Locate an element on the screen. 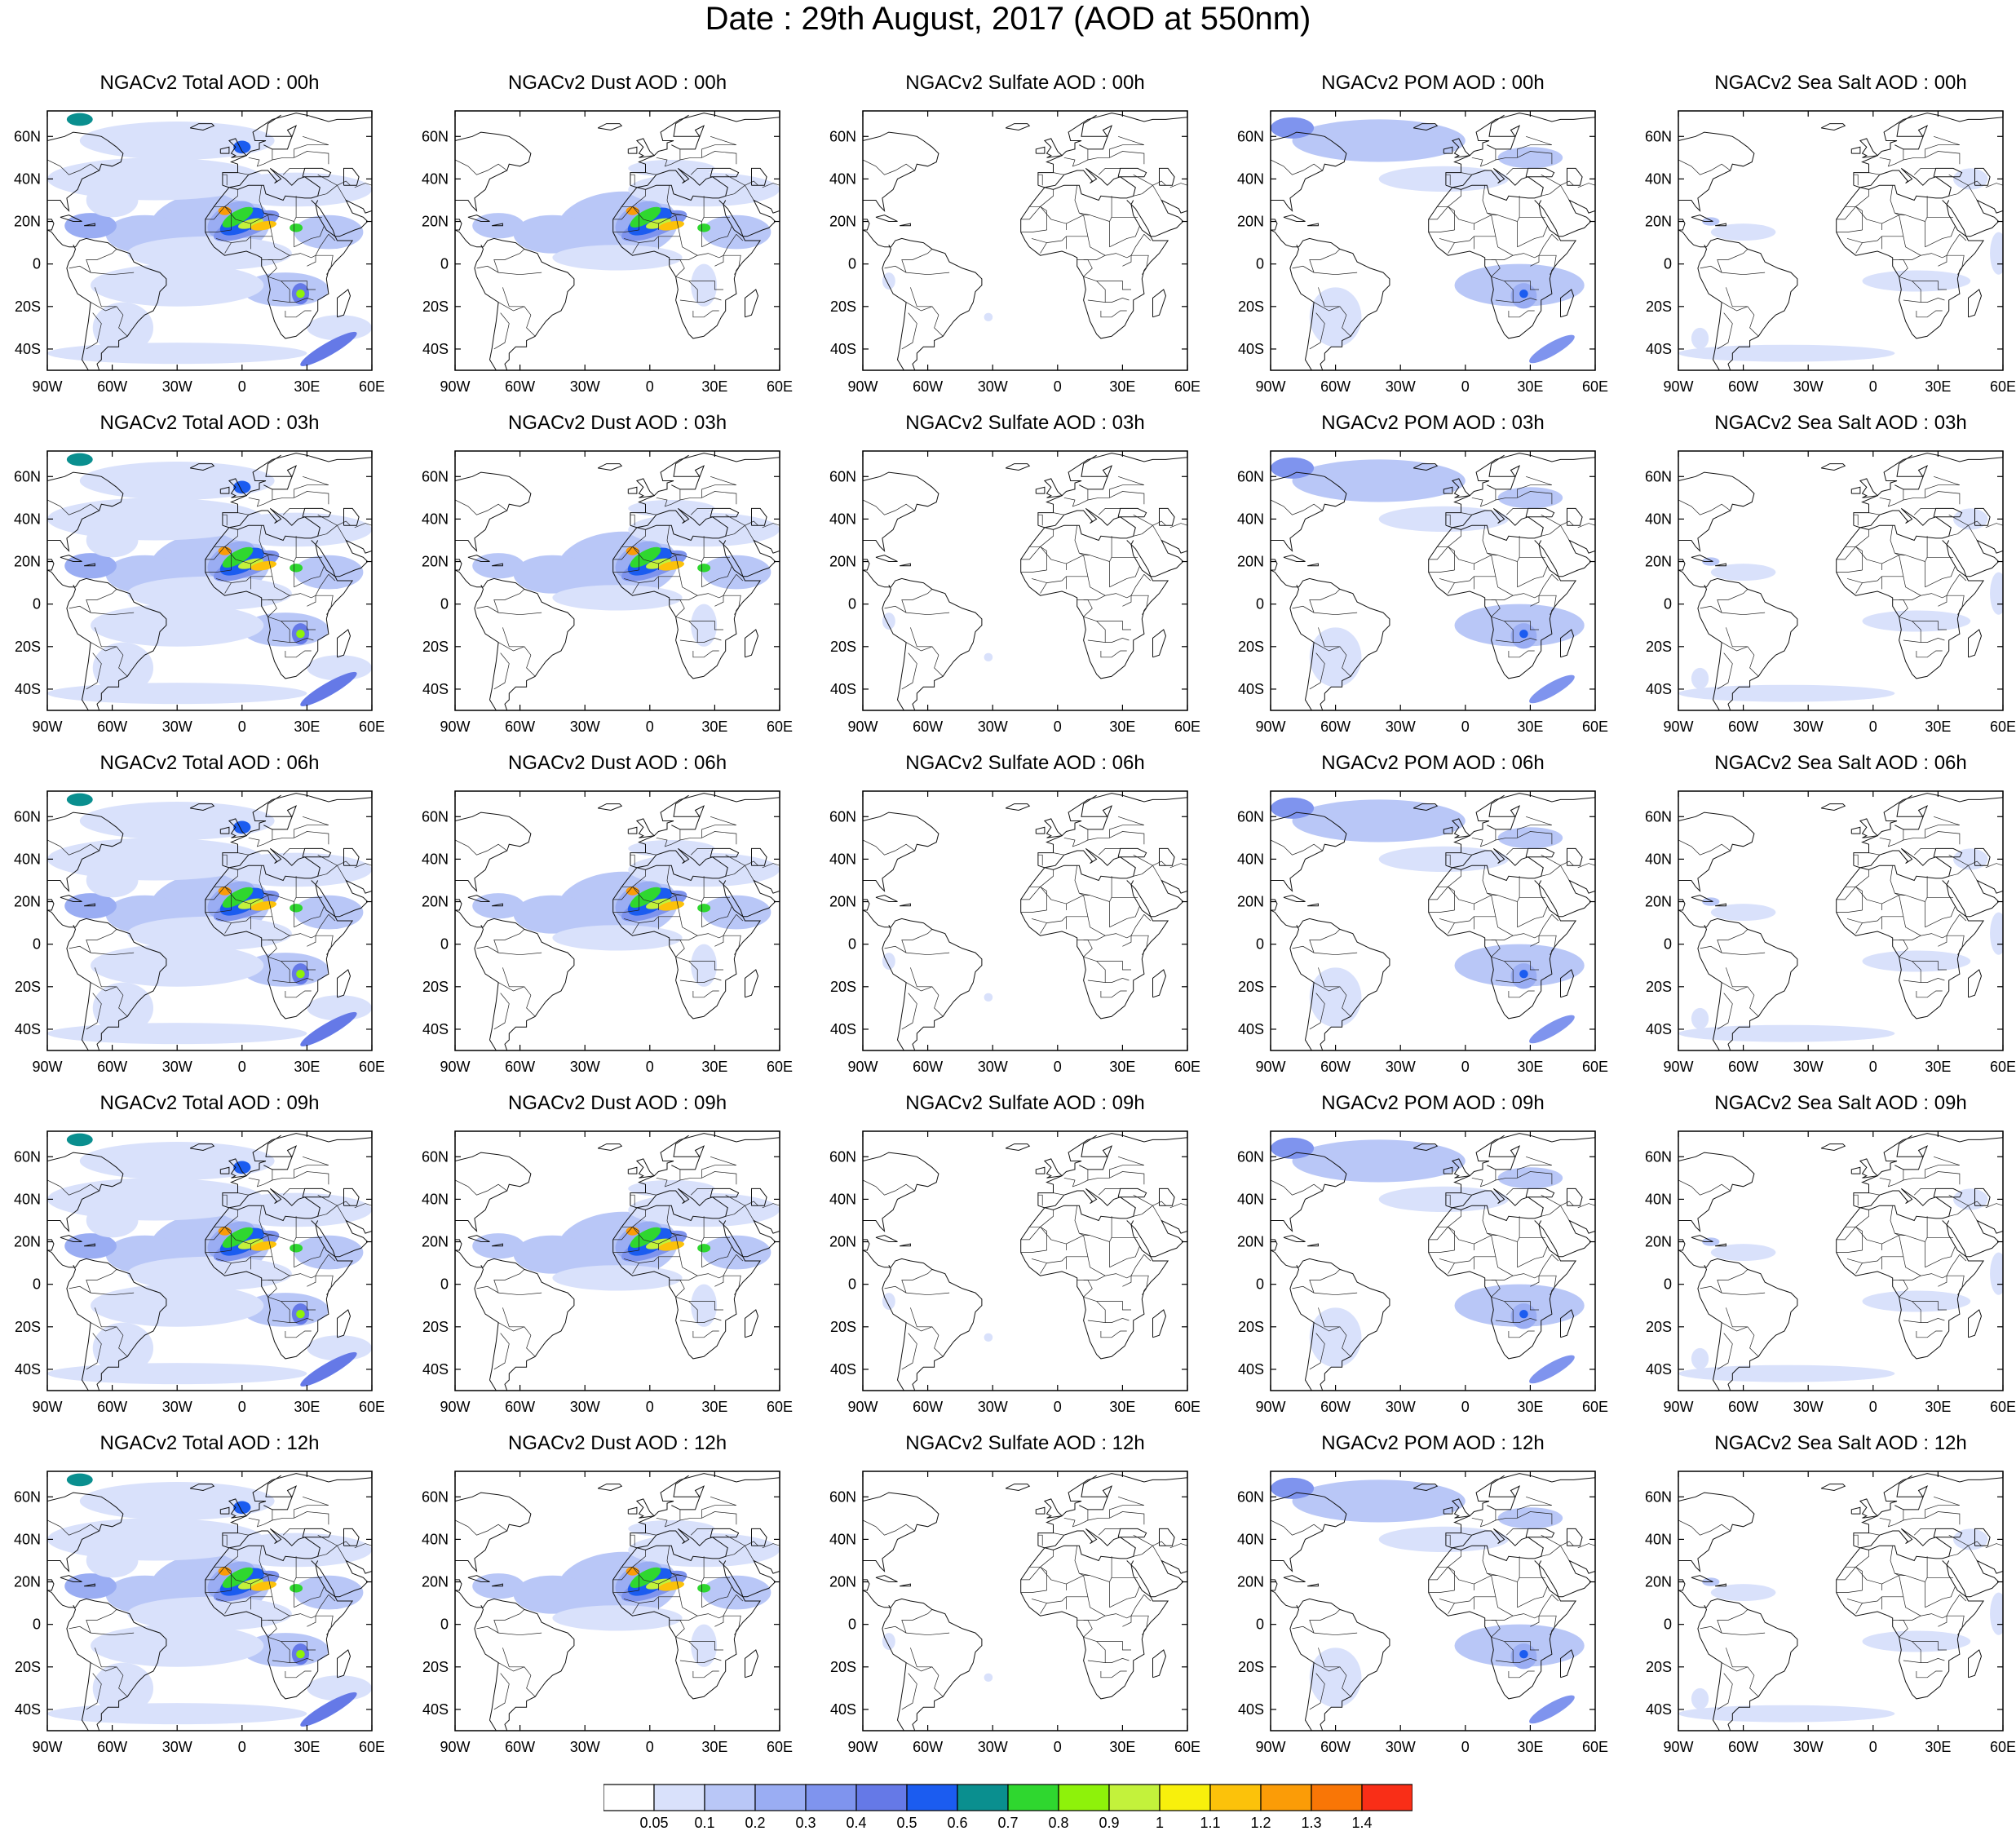  aod-field is located at coordinates (1840, 265).